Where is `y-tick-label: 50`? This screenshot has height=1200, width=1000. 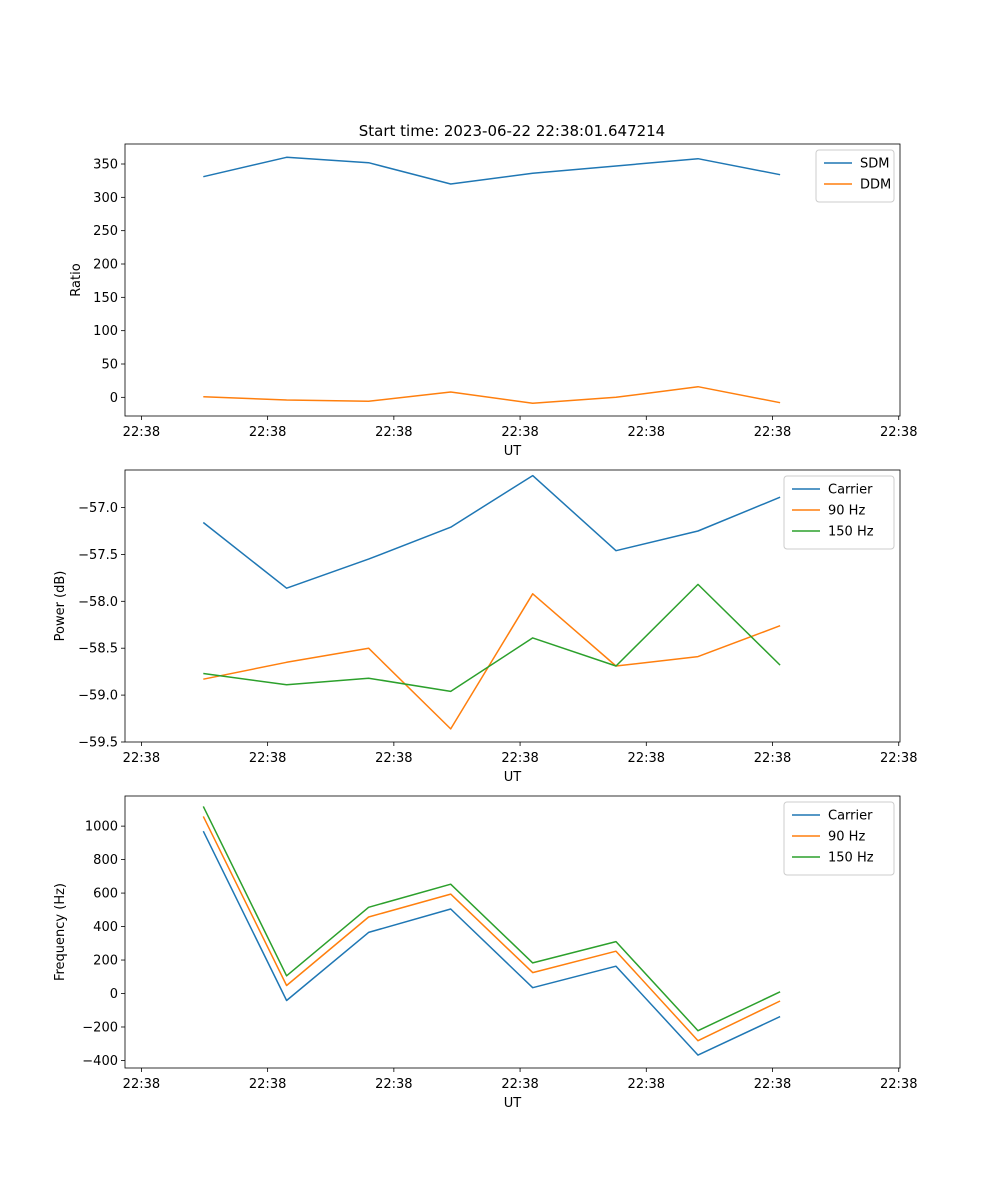 y-tick-label: 50 is located at coordinates (109, 365).